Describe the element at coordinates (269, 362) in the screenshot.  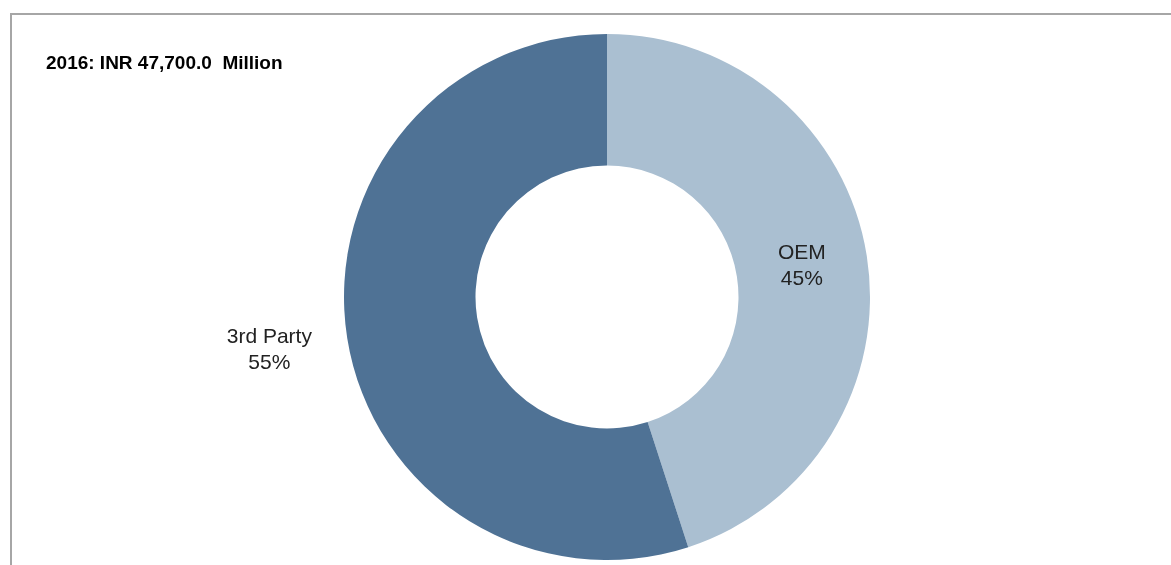
I see `data-label: 55%` at that location.